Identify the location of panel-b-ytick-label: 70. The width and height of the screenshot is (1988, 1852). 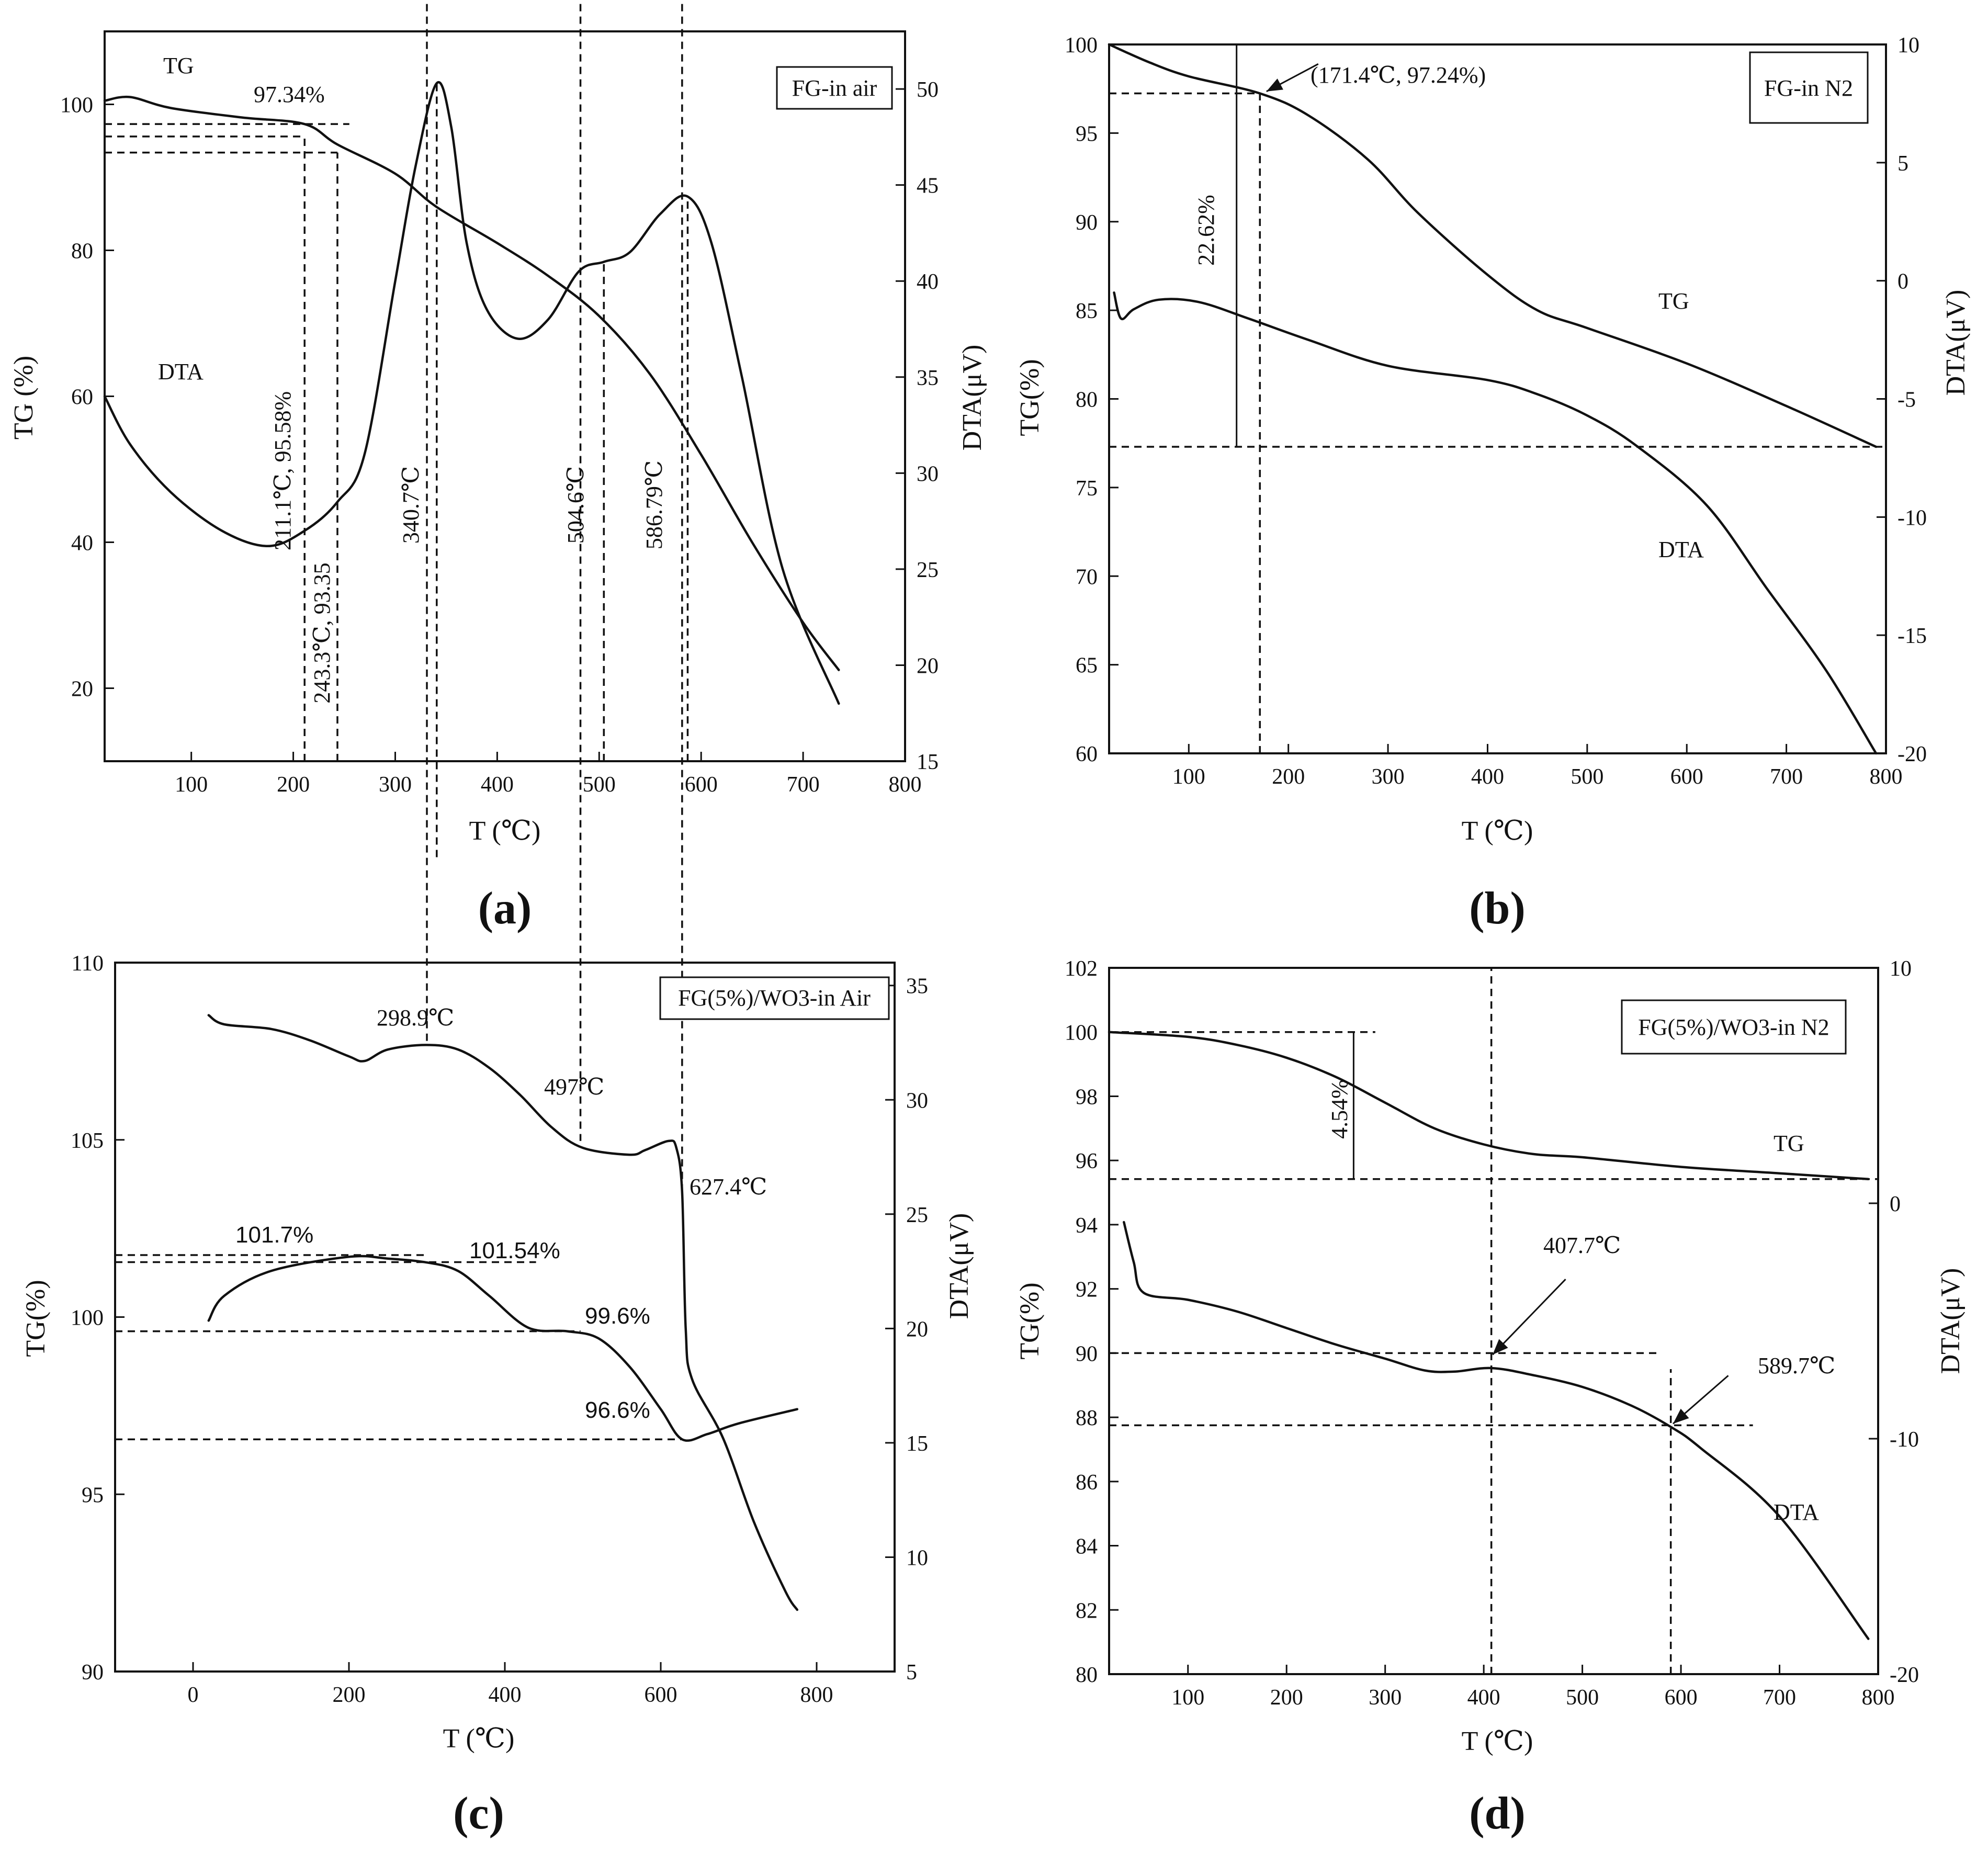
(1087, 577).